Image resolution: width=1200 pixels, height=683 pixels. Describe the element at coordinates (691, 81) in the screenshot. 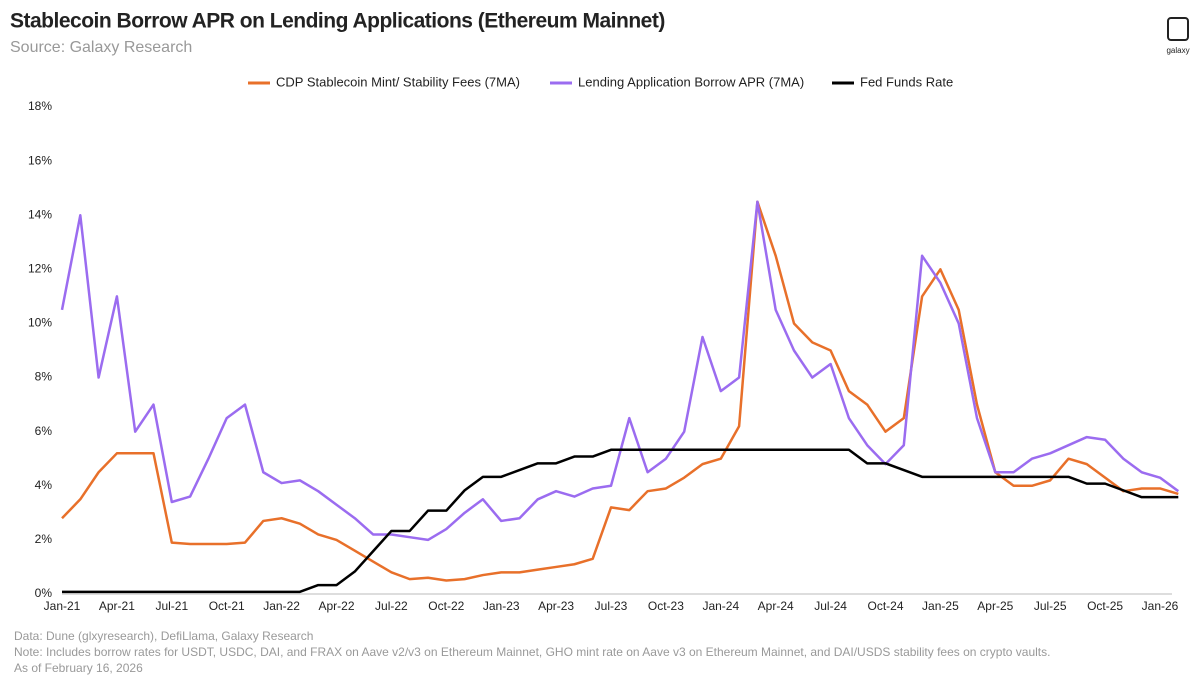

I see `legend-label: Lending Application Borrow APR (7MA)` at that location.